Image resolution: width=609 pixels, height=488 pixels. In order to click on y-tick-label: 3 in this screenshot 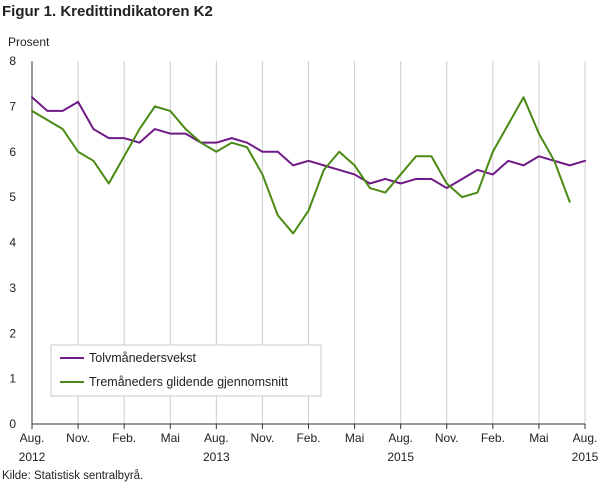, I will do `click(12, 288)`.